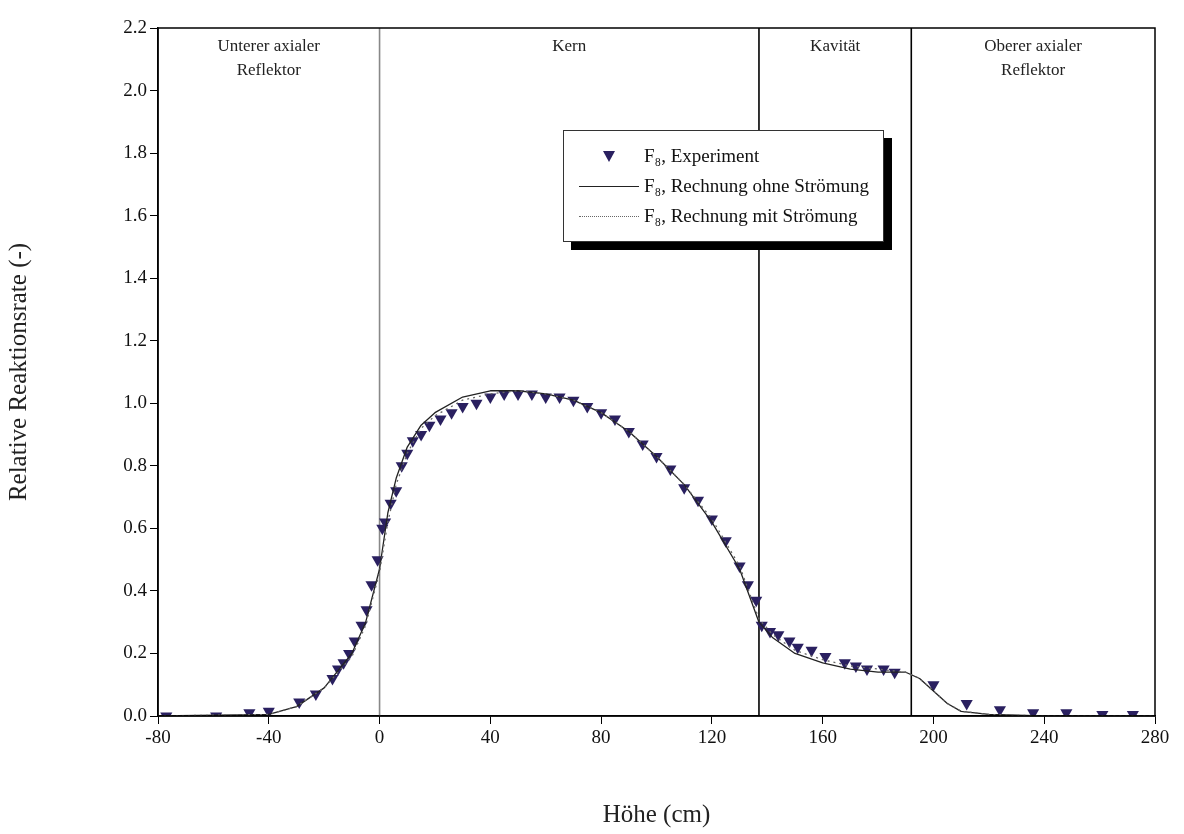 This screenshot has height=834, width=1184. What do you see at coordinates (702, 156) in the screenshot?
I see `legend-label: F₈, Experiment` at bounding box center [702, 156].